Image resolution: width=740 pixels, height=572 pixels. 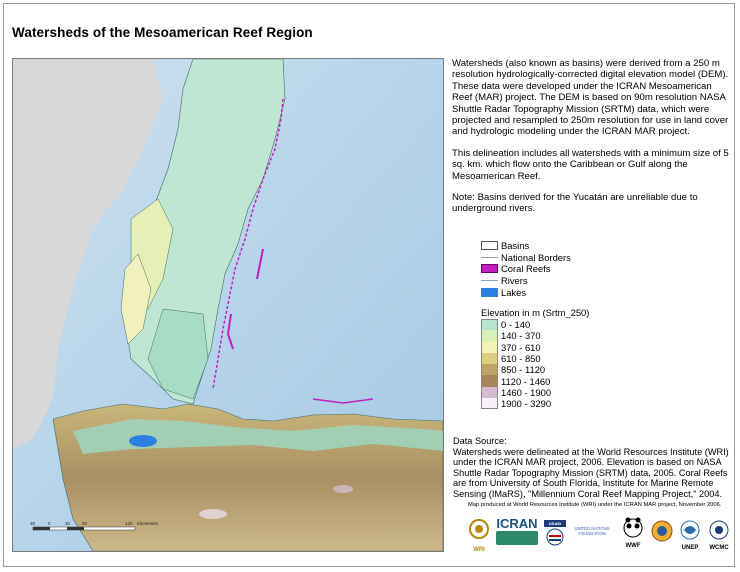 What do you see at coordinates (489, 279) in the screenshot?
I see `river-swatch` at bounding box center [489, 279].